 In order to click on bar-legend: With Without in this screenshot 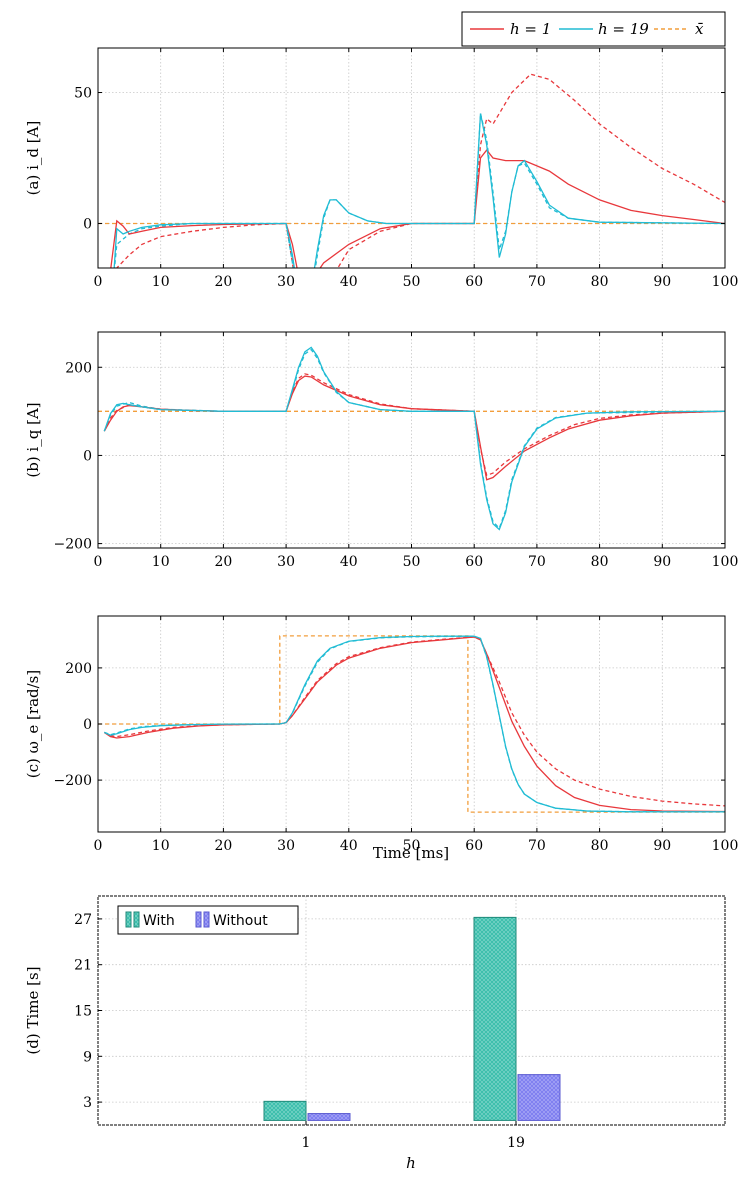, I will do `click(208, 920)`.